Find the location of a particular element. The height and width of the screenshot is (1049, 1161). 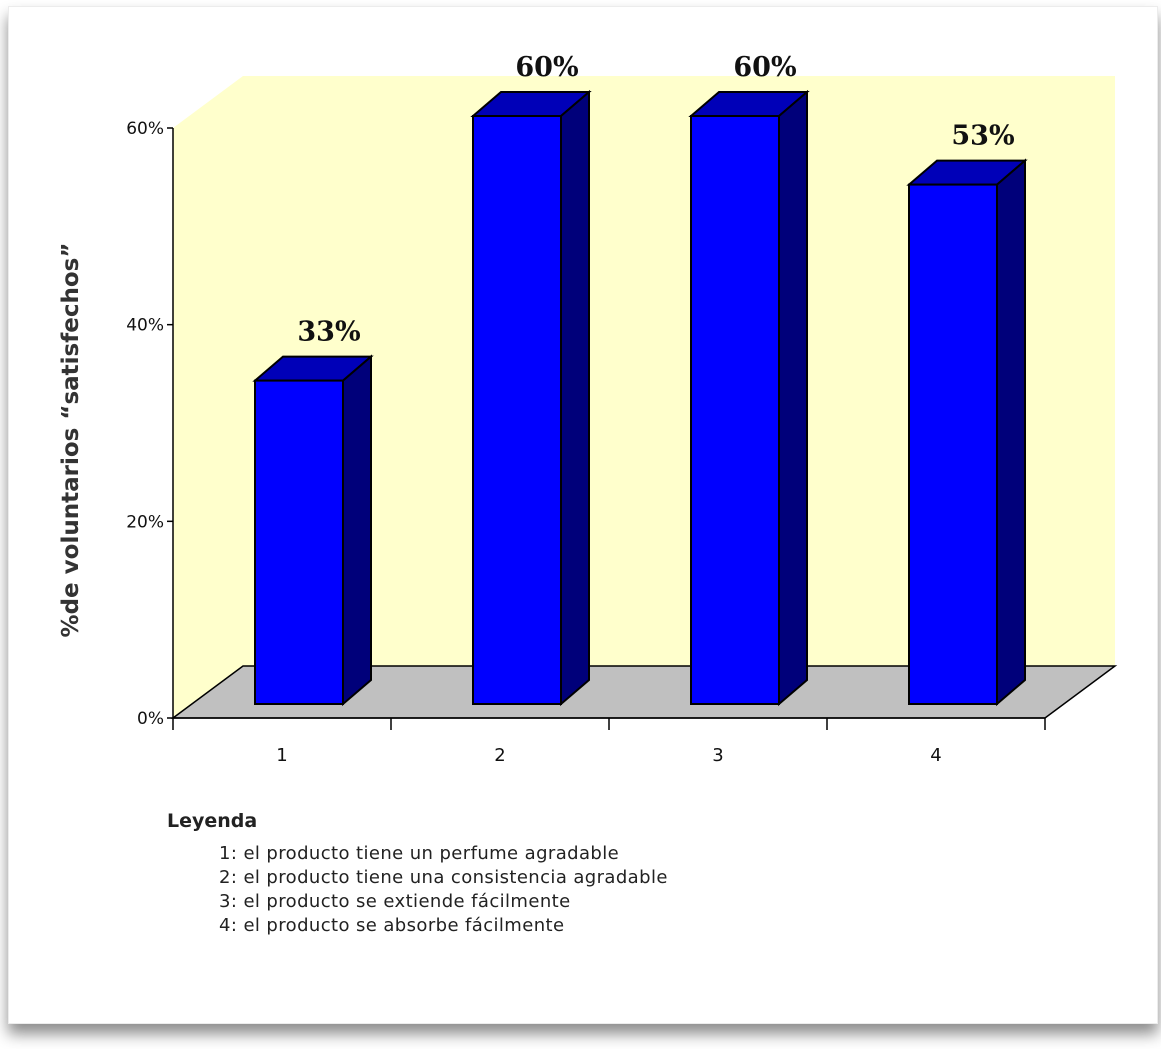

bar-value-label: 53% is located at coordinates (982, 136).